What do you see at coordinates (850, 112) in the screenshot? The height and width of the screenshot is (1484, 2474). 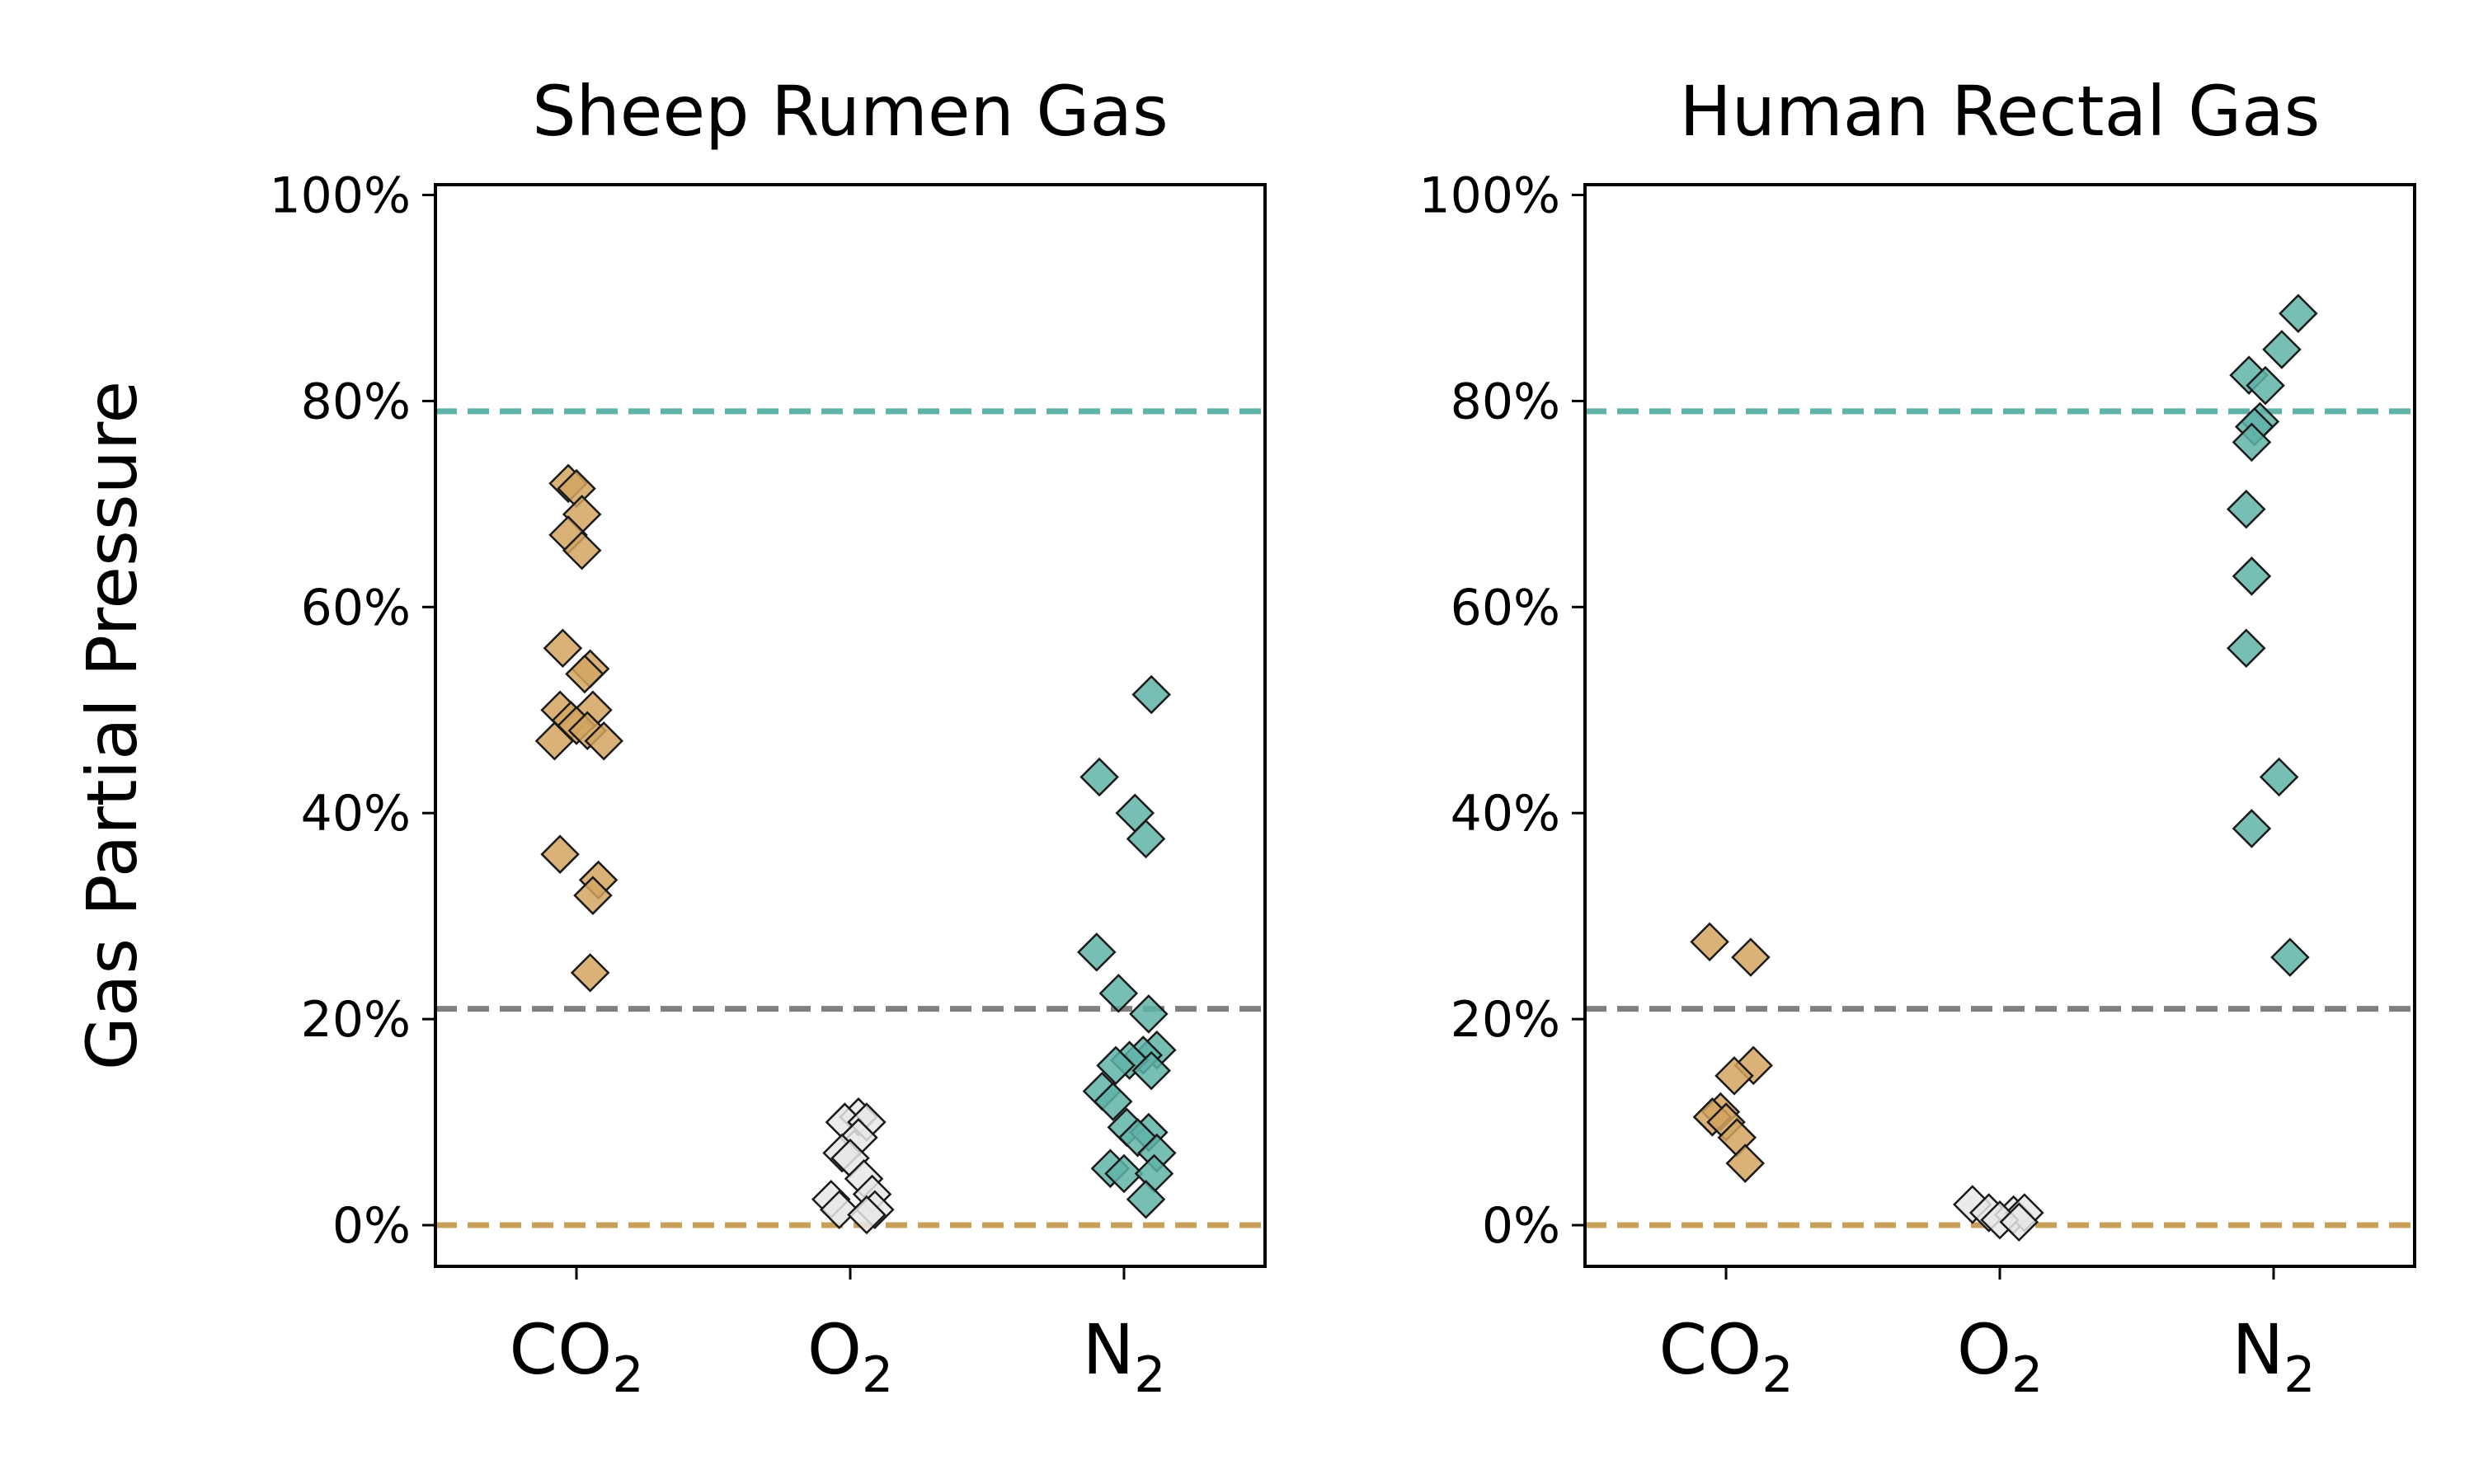 I see `panel-title: Sheep Rumen Gas` at bounding box center [850, 112].